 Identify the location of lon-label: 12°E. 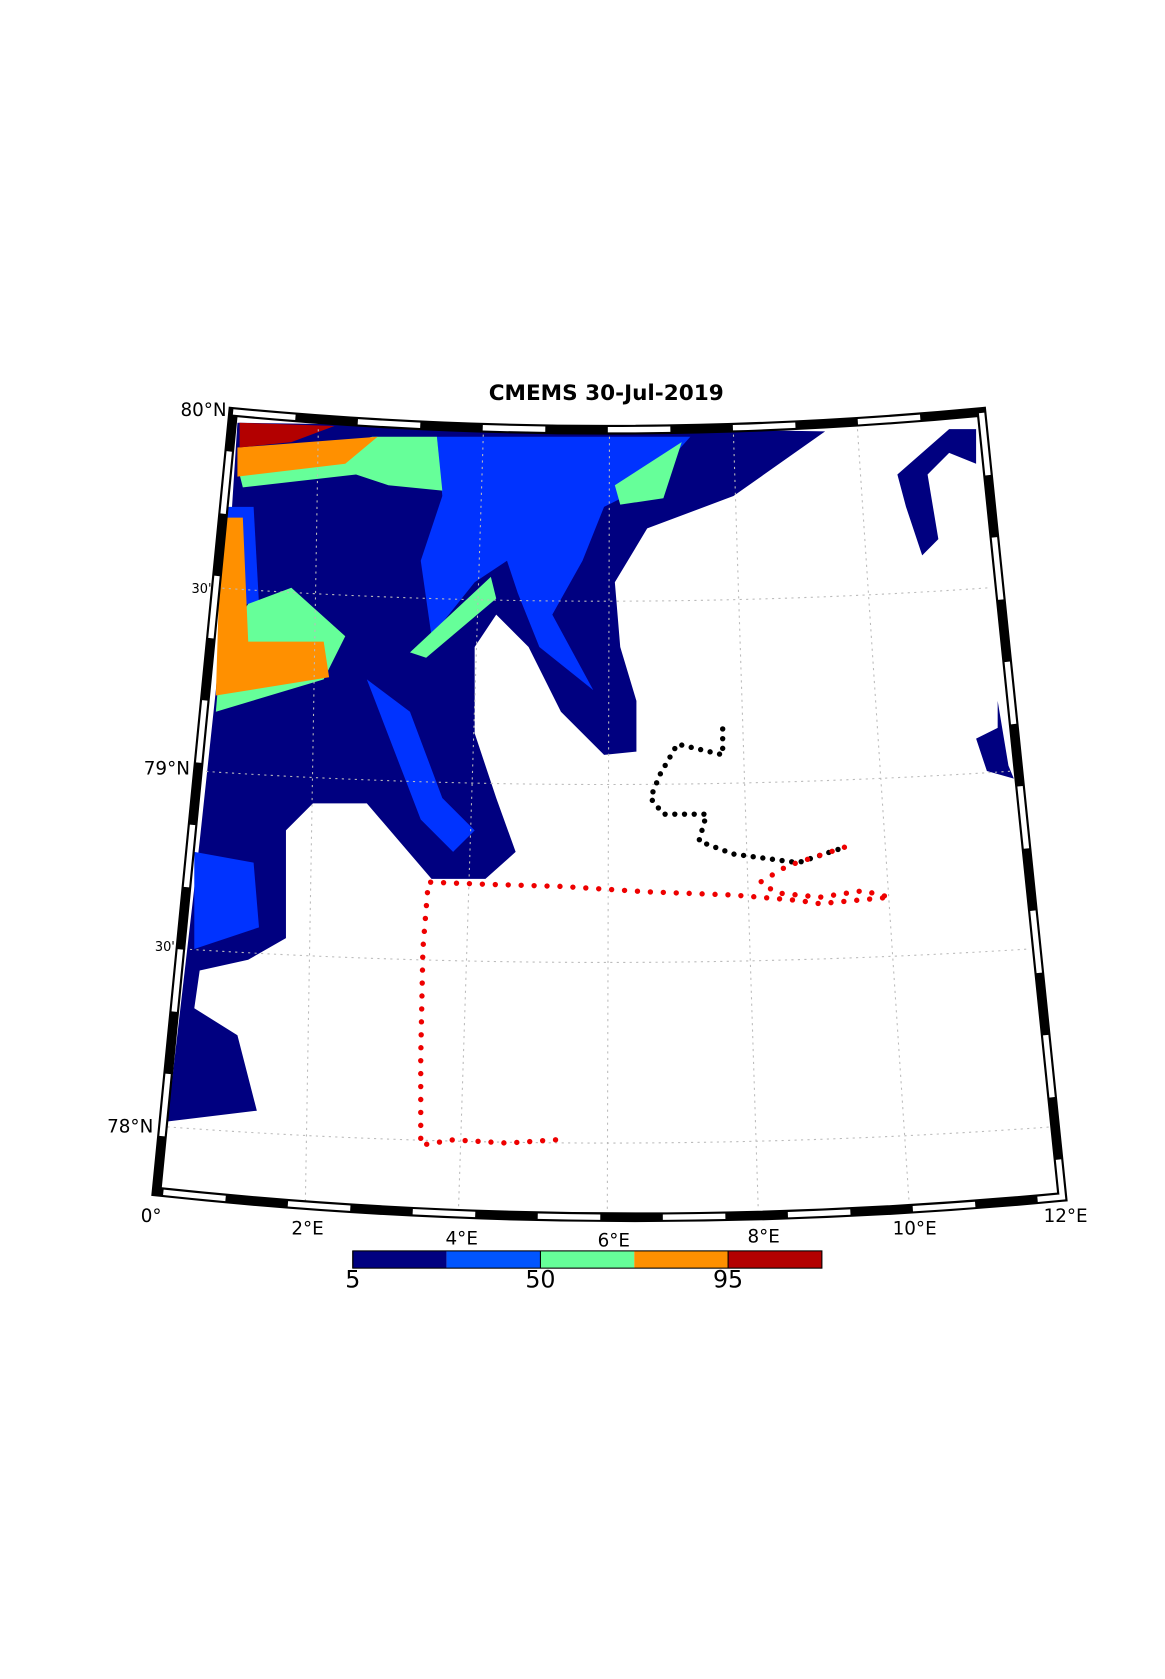
(1066, 1216).